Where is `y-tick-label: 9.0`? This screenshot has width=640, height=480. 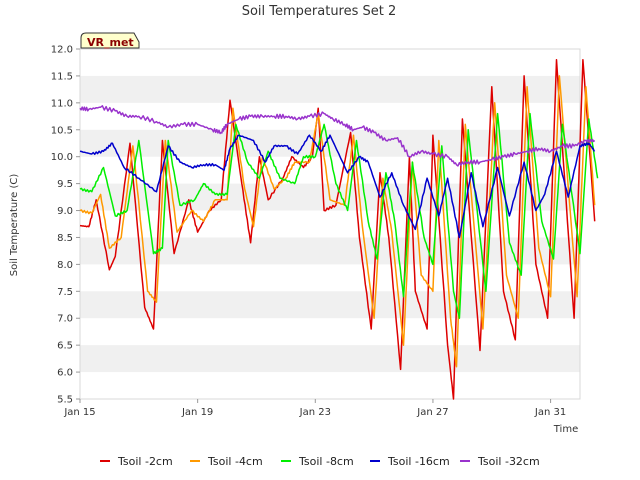 y-tick-label: 9.0 is located at coordinates (65, 211).